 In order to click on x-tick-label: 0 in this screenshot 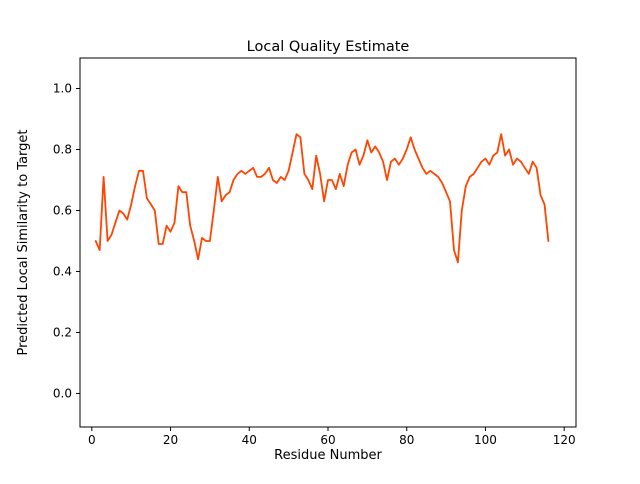, I will do `click(92, 440)`.